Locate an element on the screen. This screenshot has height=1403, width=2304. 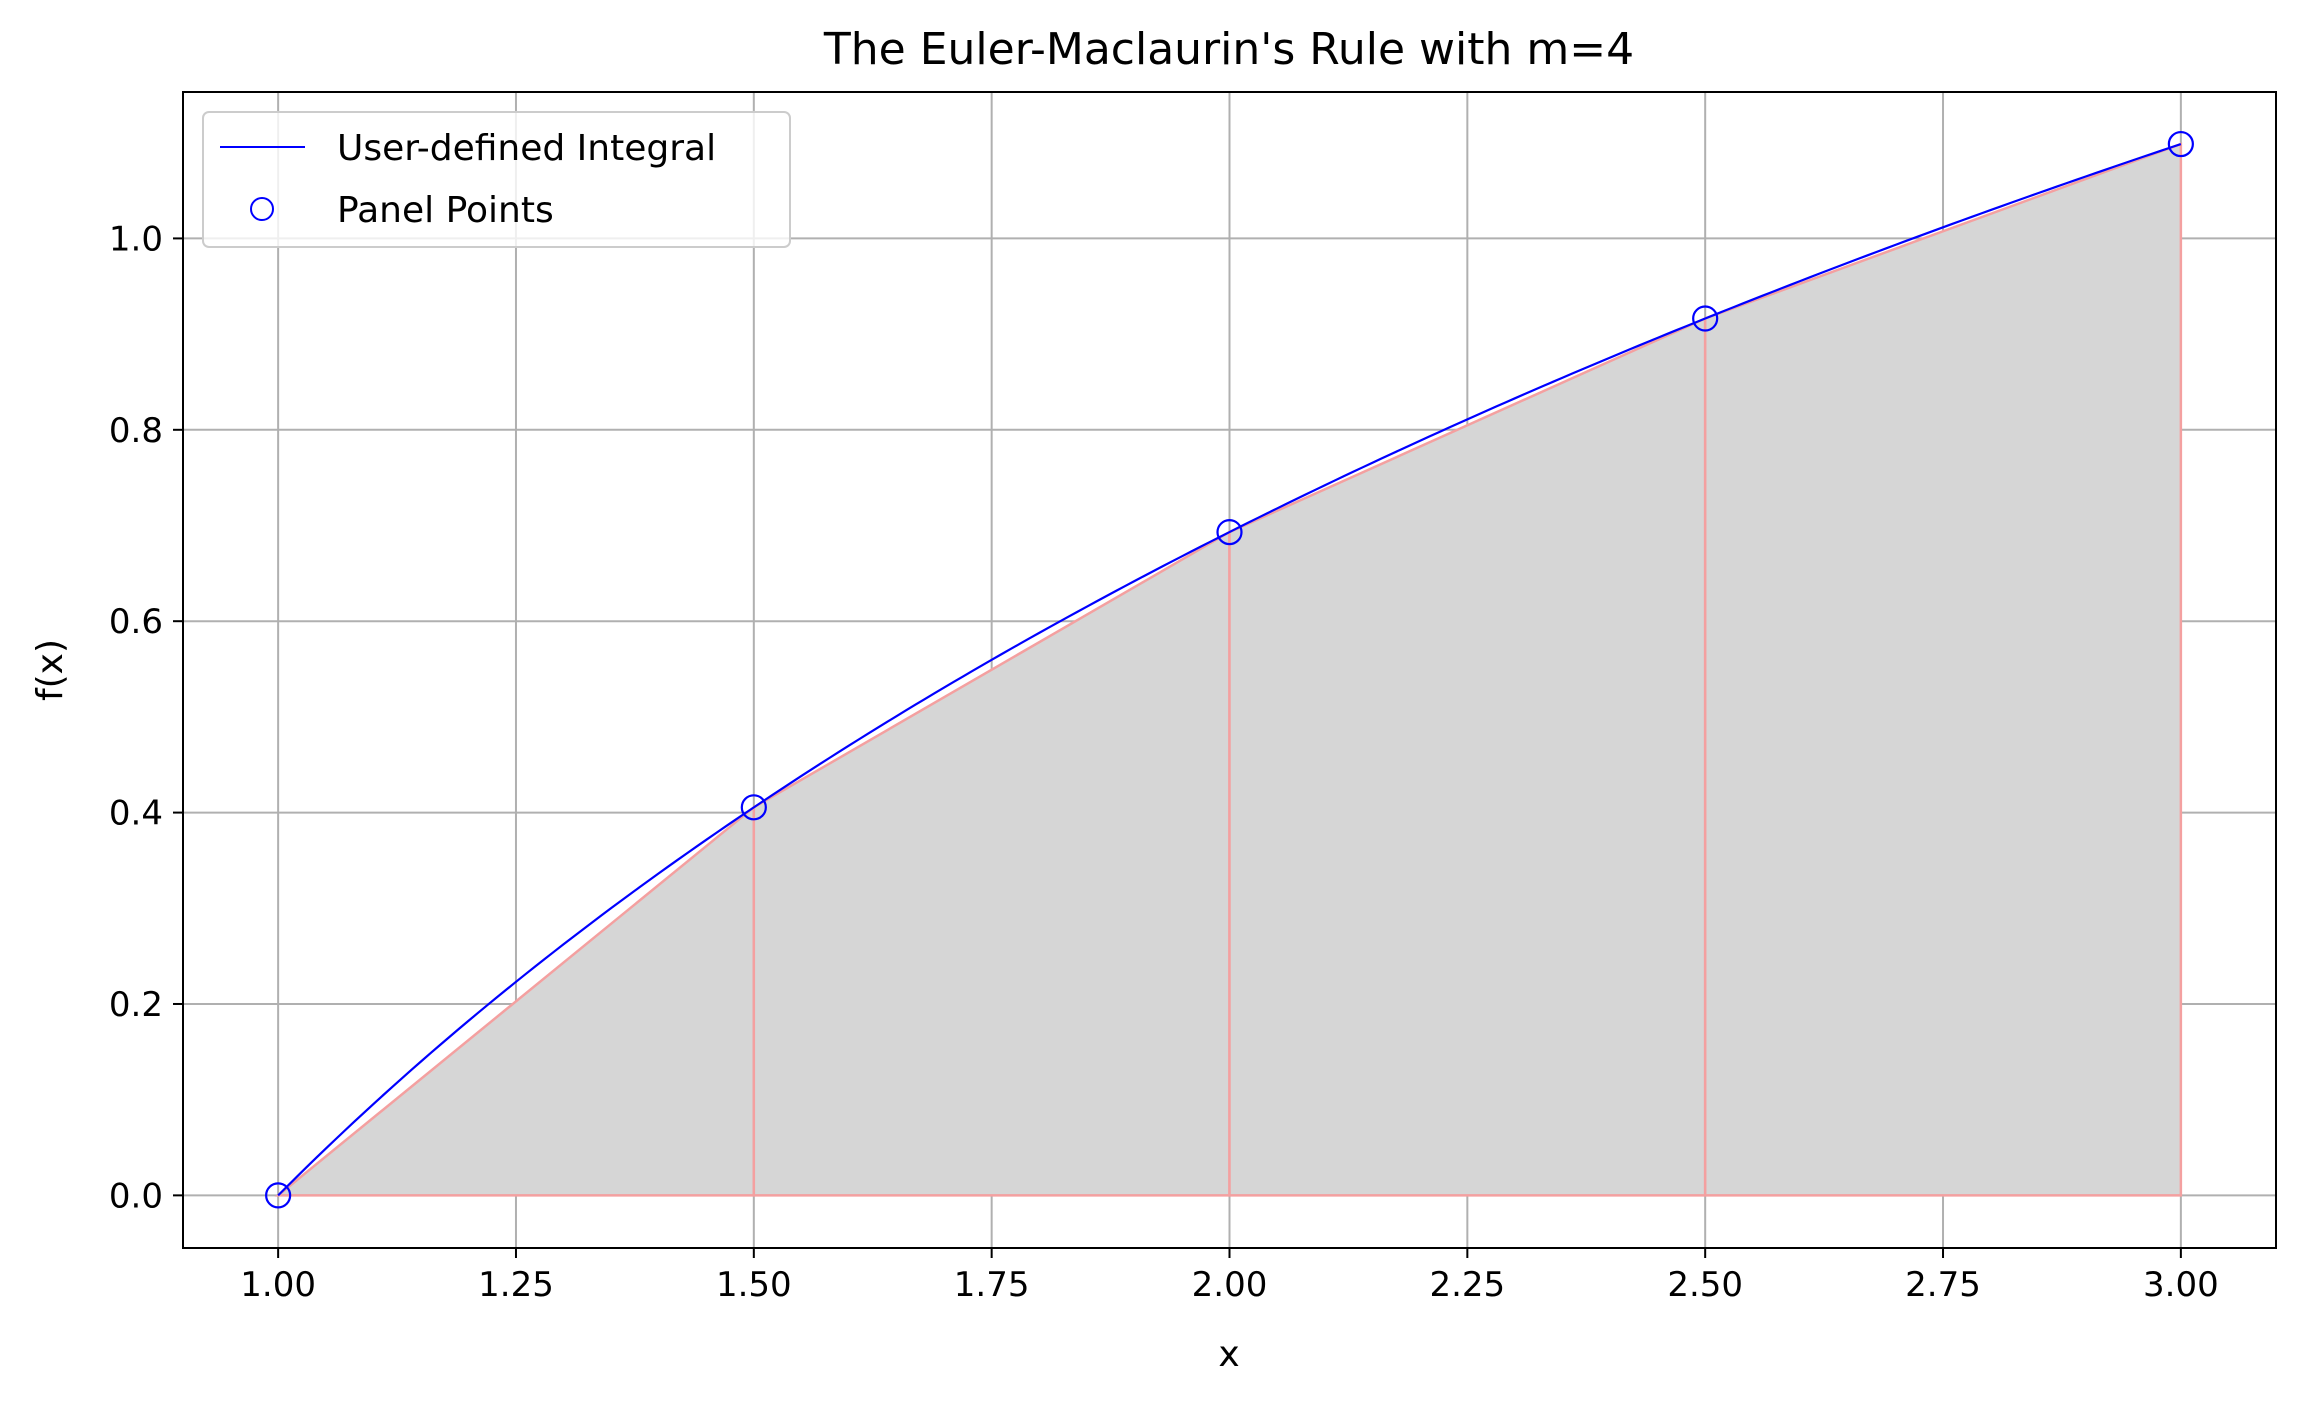
x-tick-label: 1.00 is located at coordinates (278, 1285).